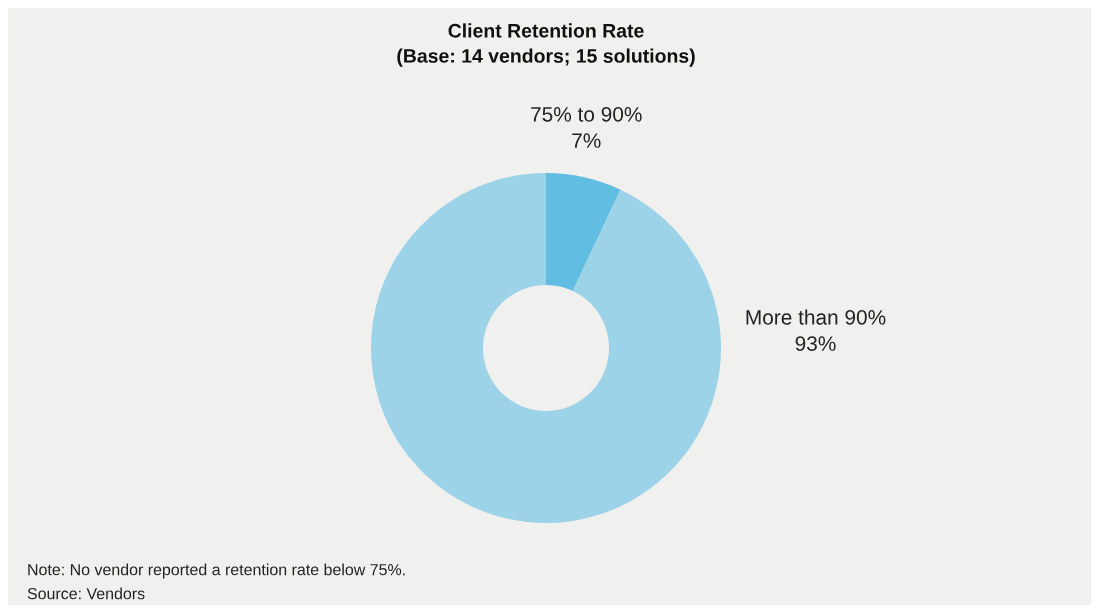 The image size is (1099, 613). I want to click on source-note: Source: Vendors, so click(86, 593).